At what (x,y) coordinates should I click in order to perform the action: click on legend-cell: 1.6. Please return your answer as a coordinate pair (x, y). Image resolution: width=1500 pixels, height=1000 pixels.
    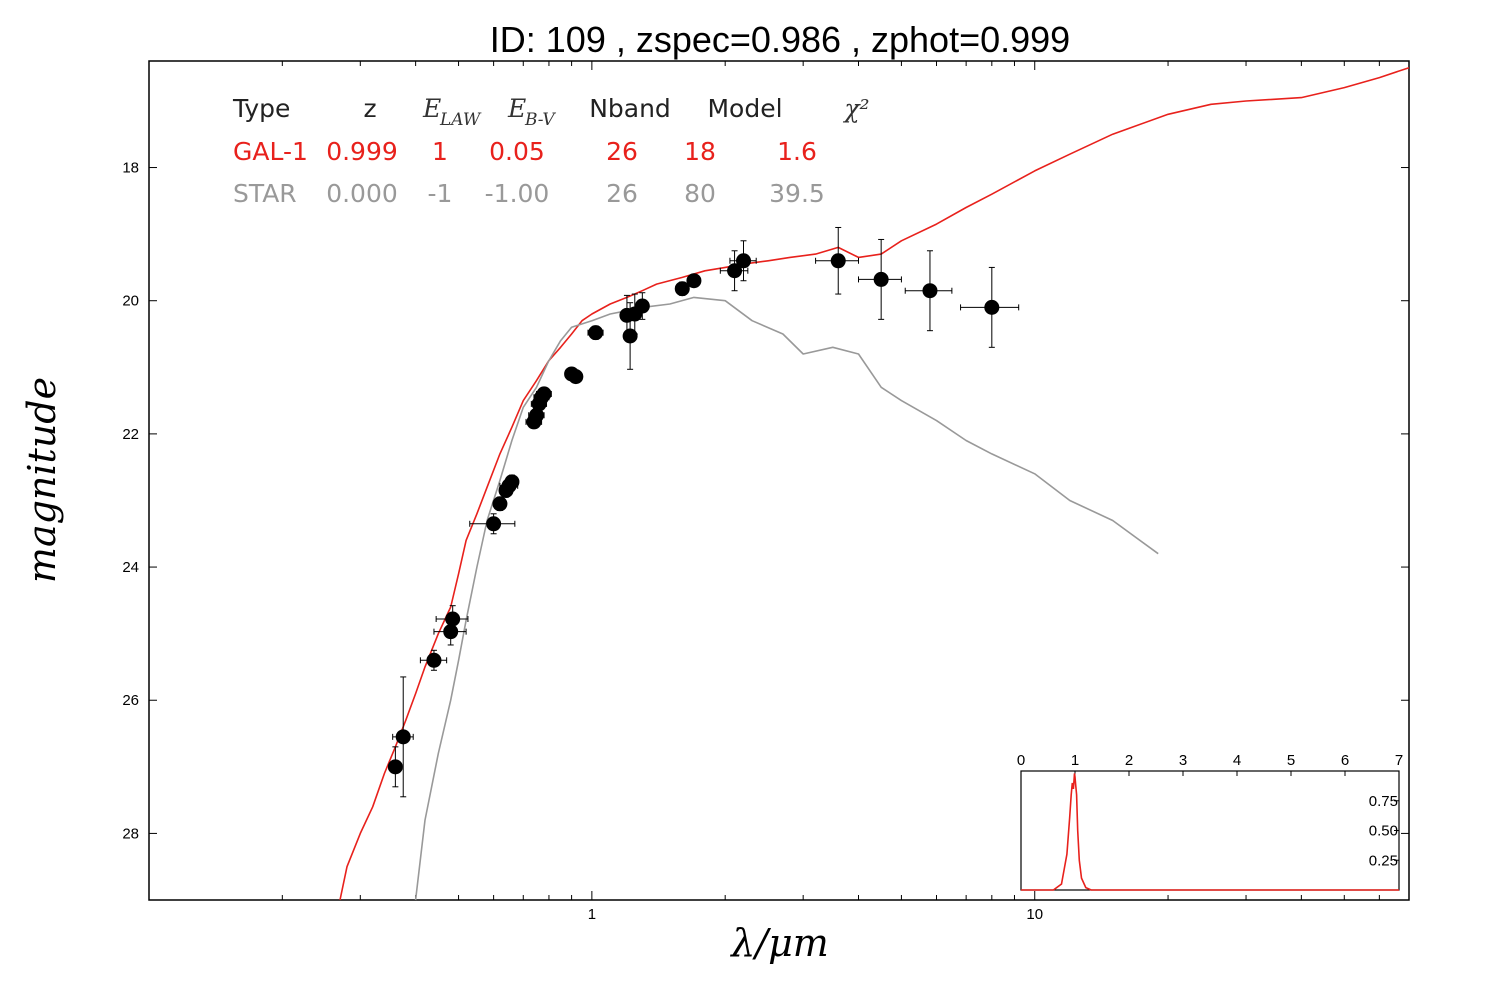
    Looking at the image, I should click on (797, 151).